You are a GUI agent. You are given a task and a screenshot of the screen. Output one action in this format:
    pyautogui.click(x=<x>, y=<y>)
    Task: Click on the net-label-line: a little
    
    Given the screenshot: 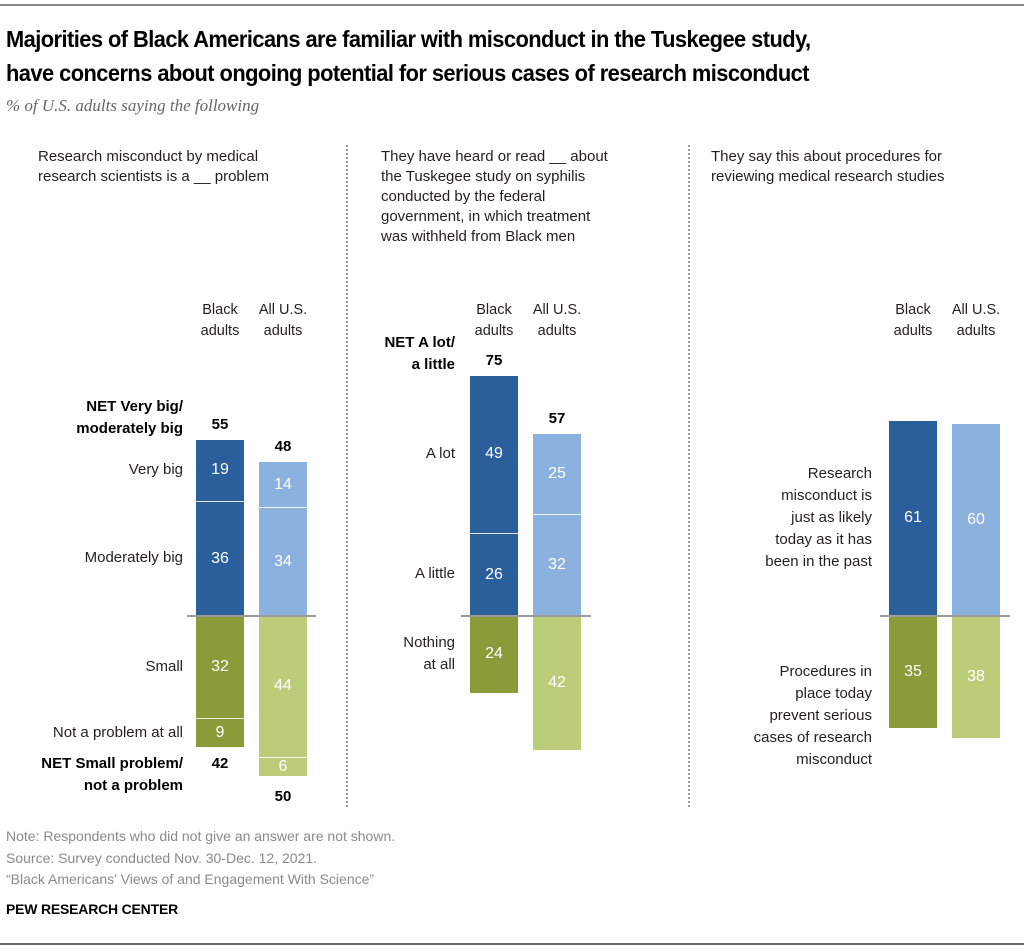 What is the action you would take?
    pyautogui.click(x=433, y=364)
    